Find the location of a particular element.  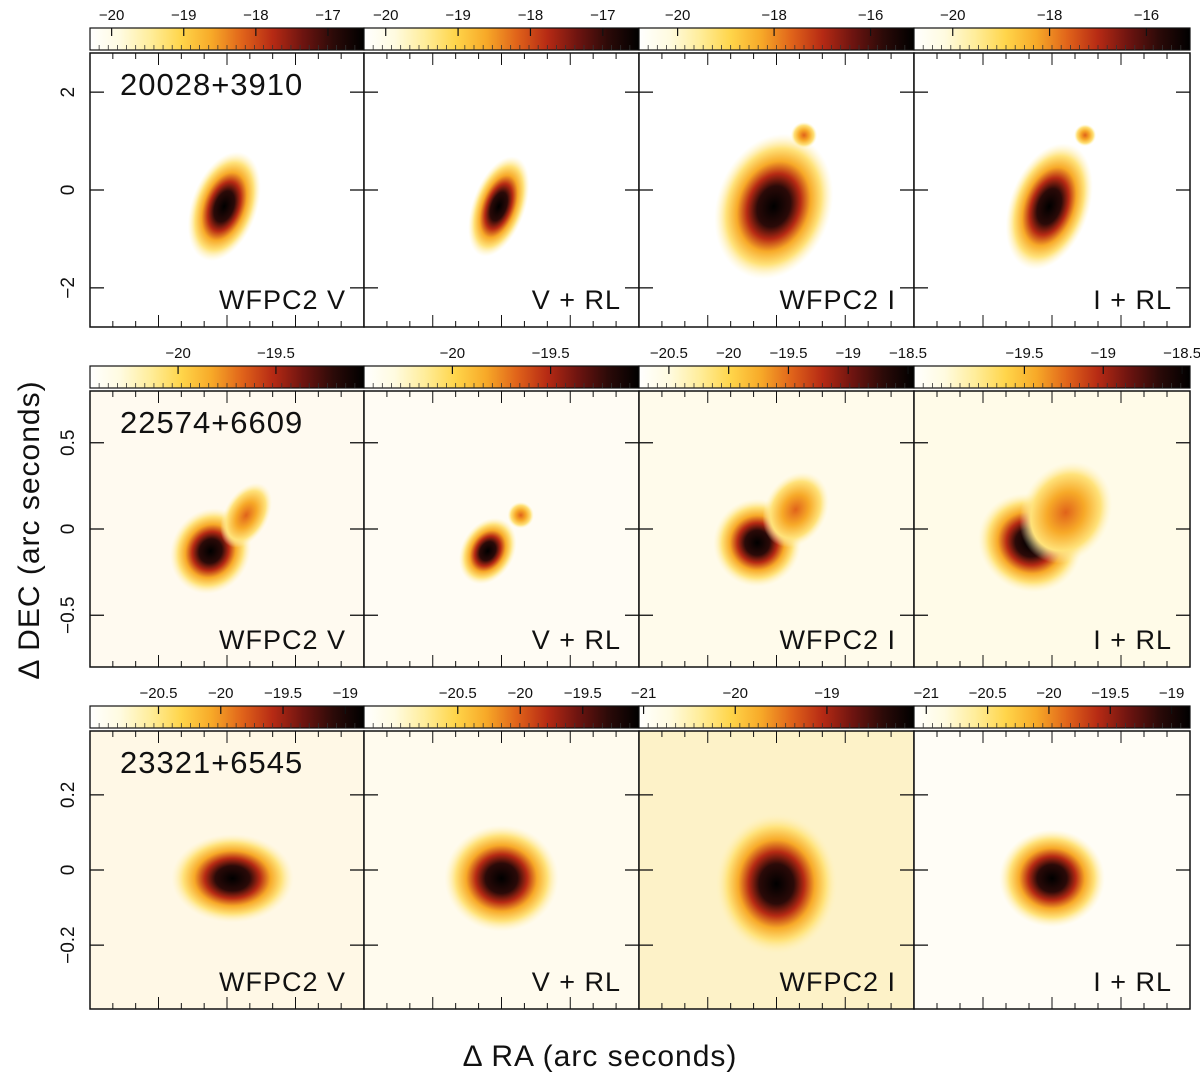

y-tick-label: −2 is located at coordinates (68, 288).